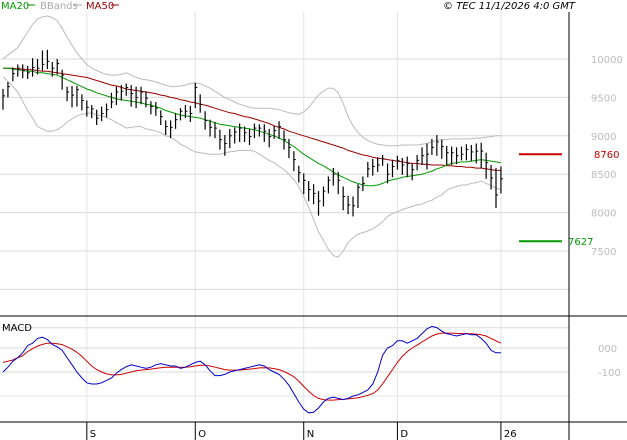  I want to click on time-tick-label: N, so click(310, 434).